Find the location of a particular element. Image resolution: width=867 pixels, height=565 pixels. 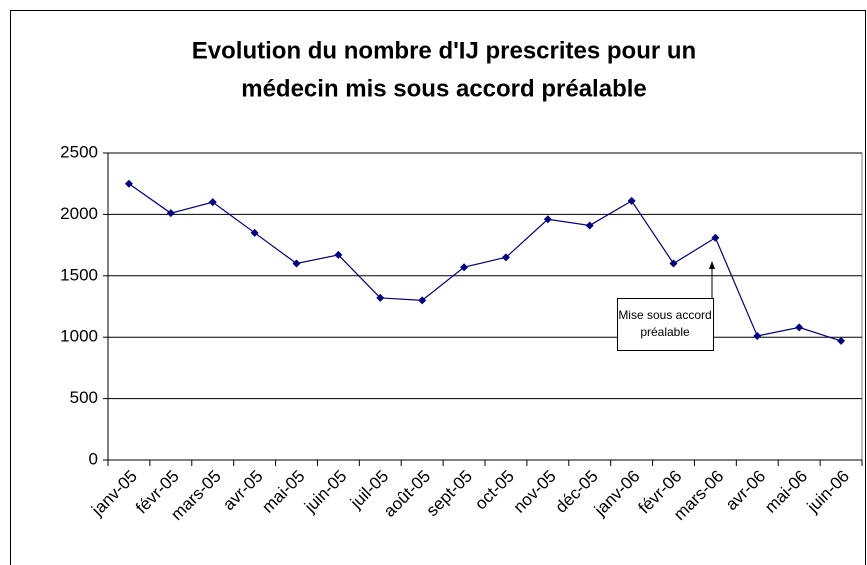

y-tick-label: 2500 is located at coordinates (79, 151).